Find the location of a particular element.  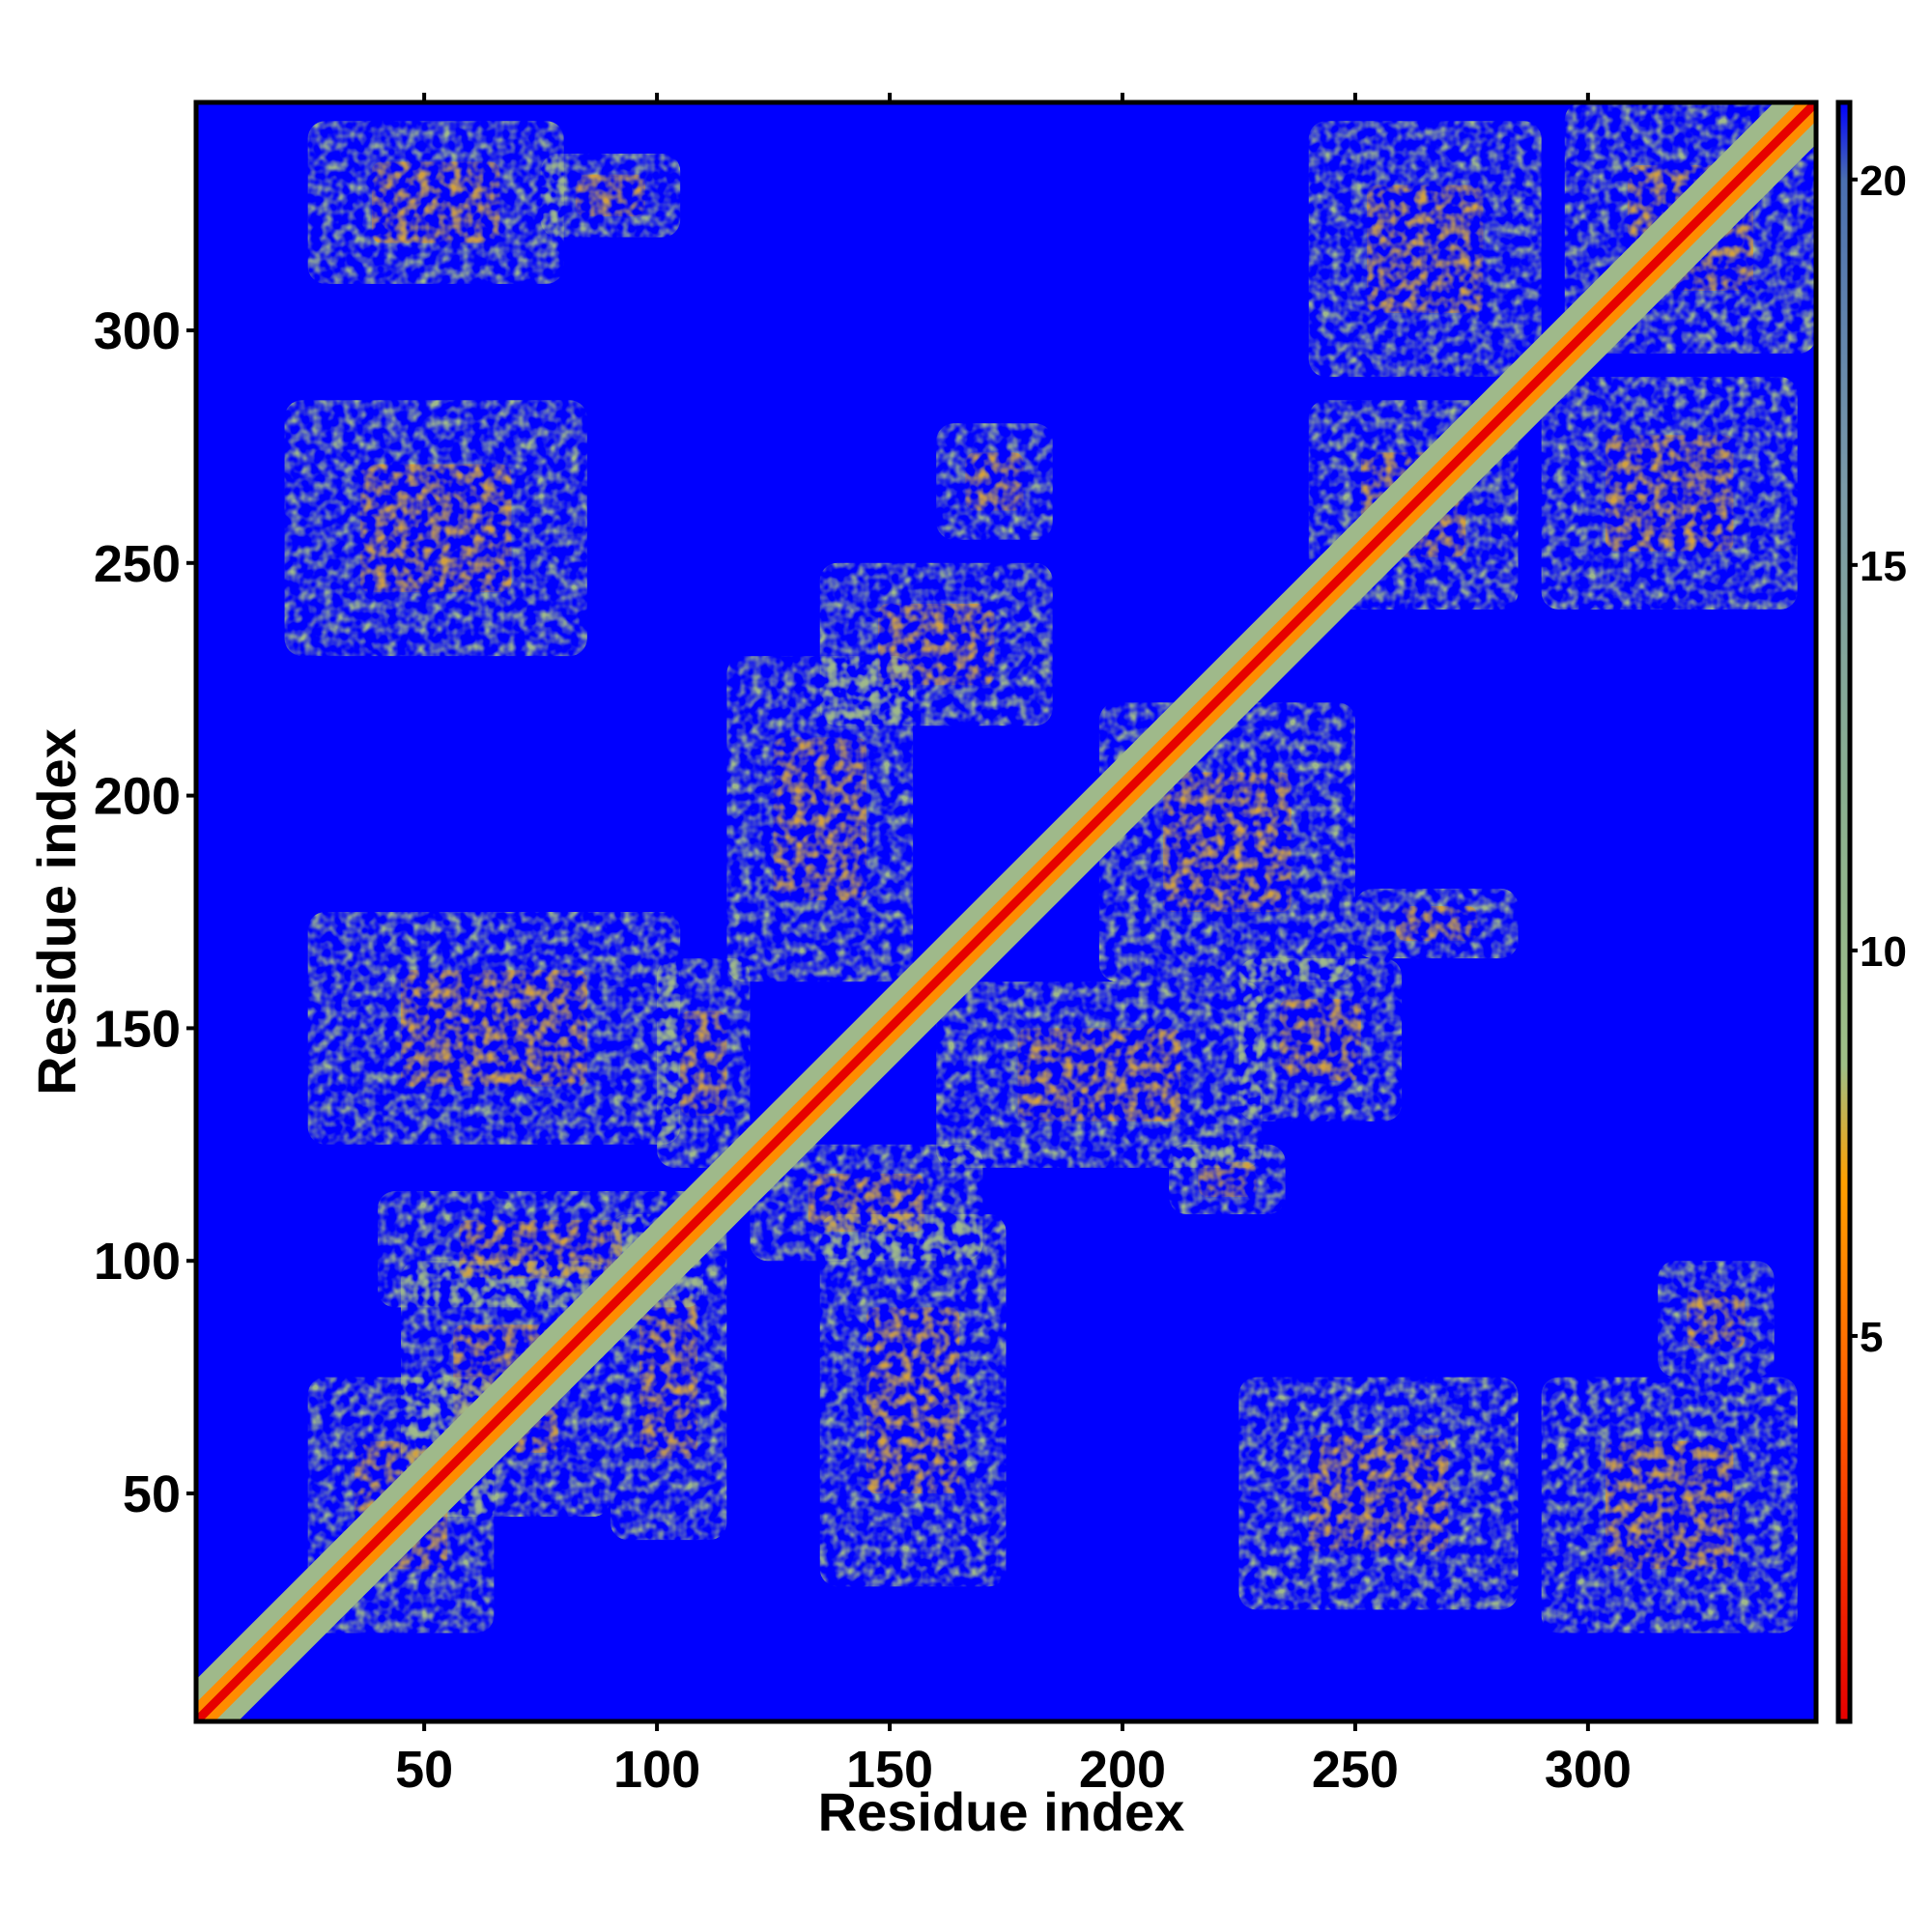

y-tick-label: 100 is located at coordinates (137, 1262).